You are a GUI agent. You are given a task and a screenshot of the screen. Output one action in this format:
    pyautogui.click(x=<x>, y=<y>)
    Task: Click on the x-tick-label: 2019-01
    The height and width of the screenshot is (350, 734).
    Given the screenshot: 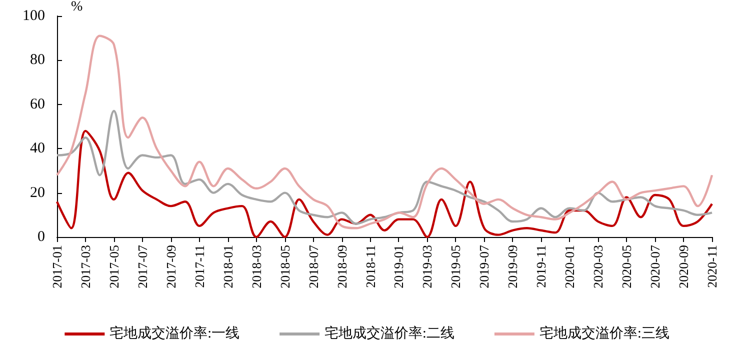 What is the action you would take?
    pyautogui.click(x=398, y=266)
    